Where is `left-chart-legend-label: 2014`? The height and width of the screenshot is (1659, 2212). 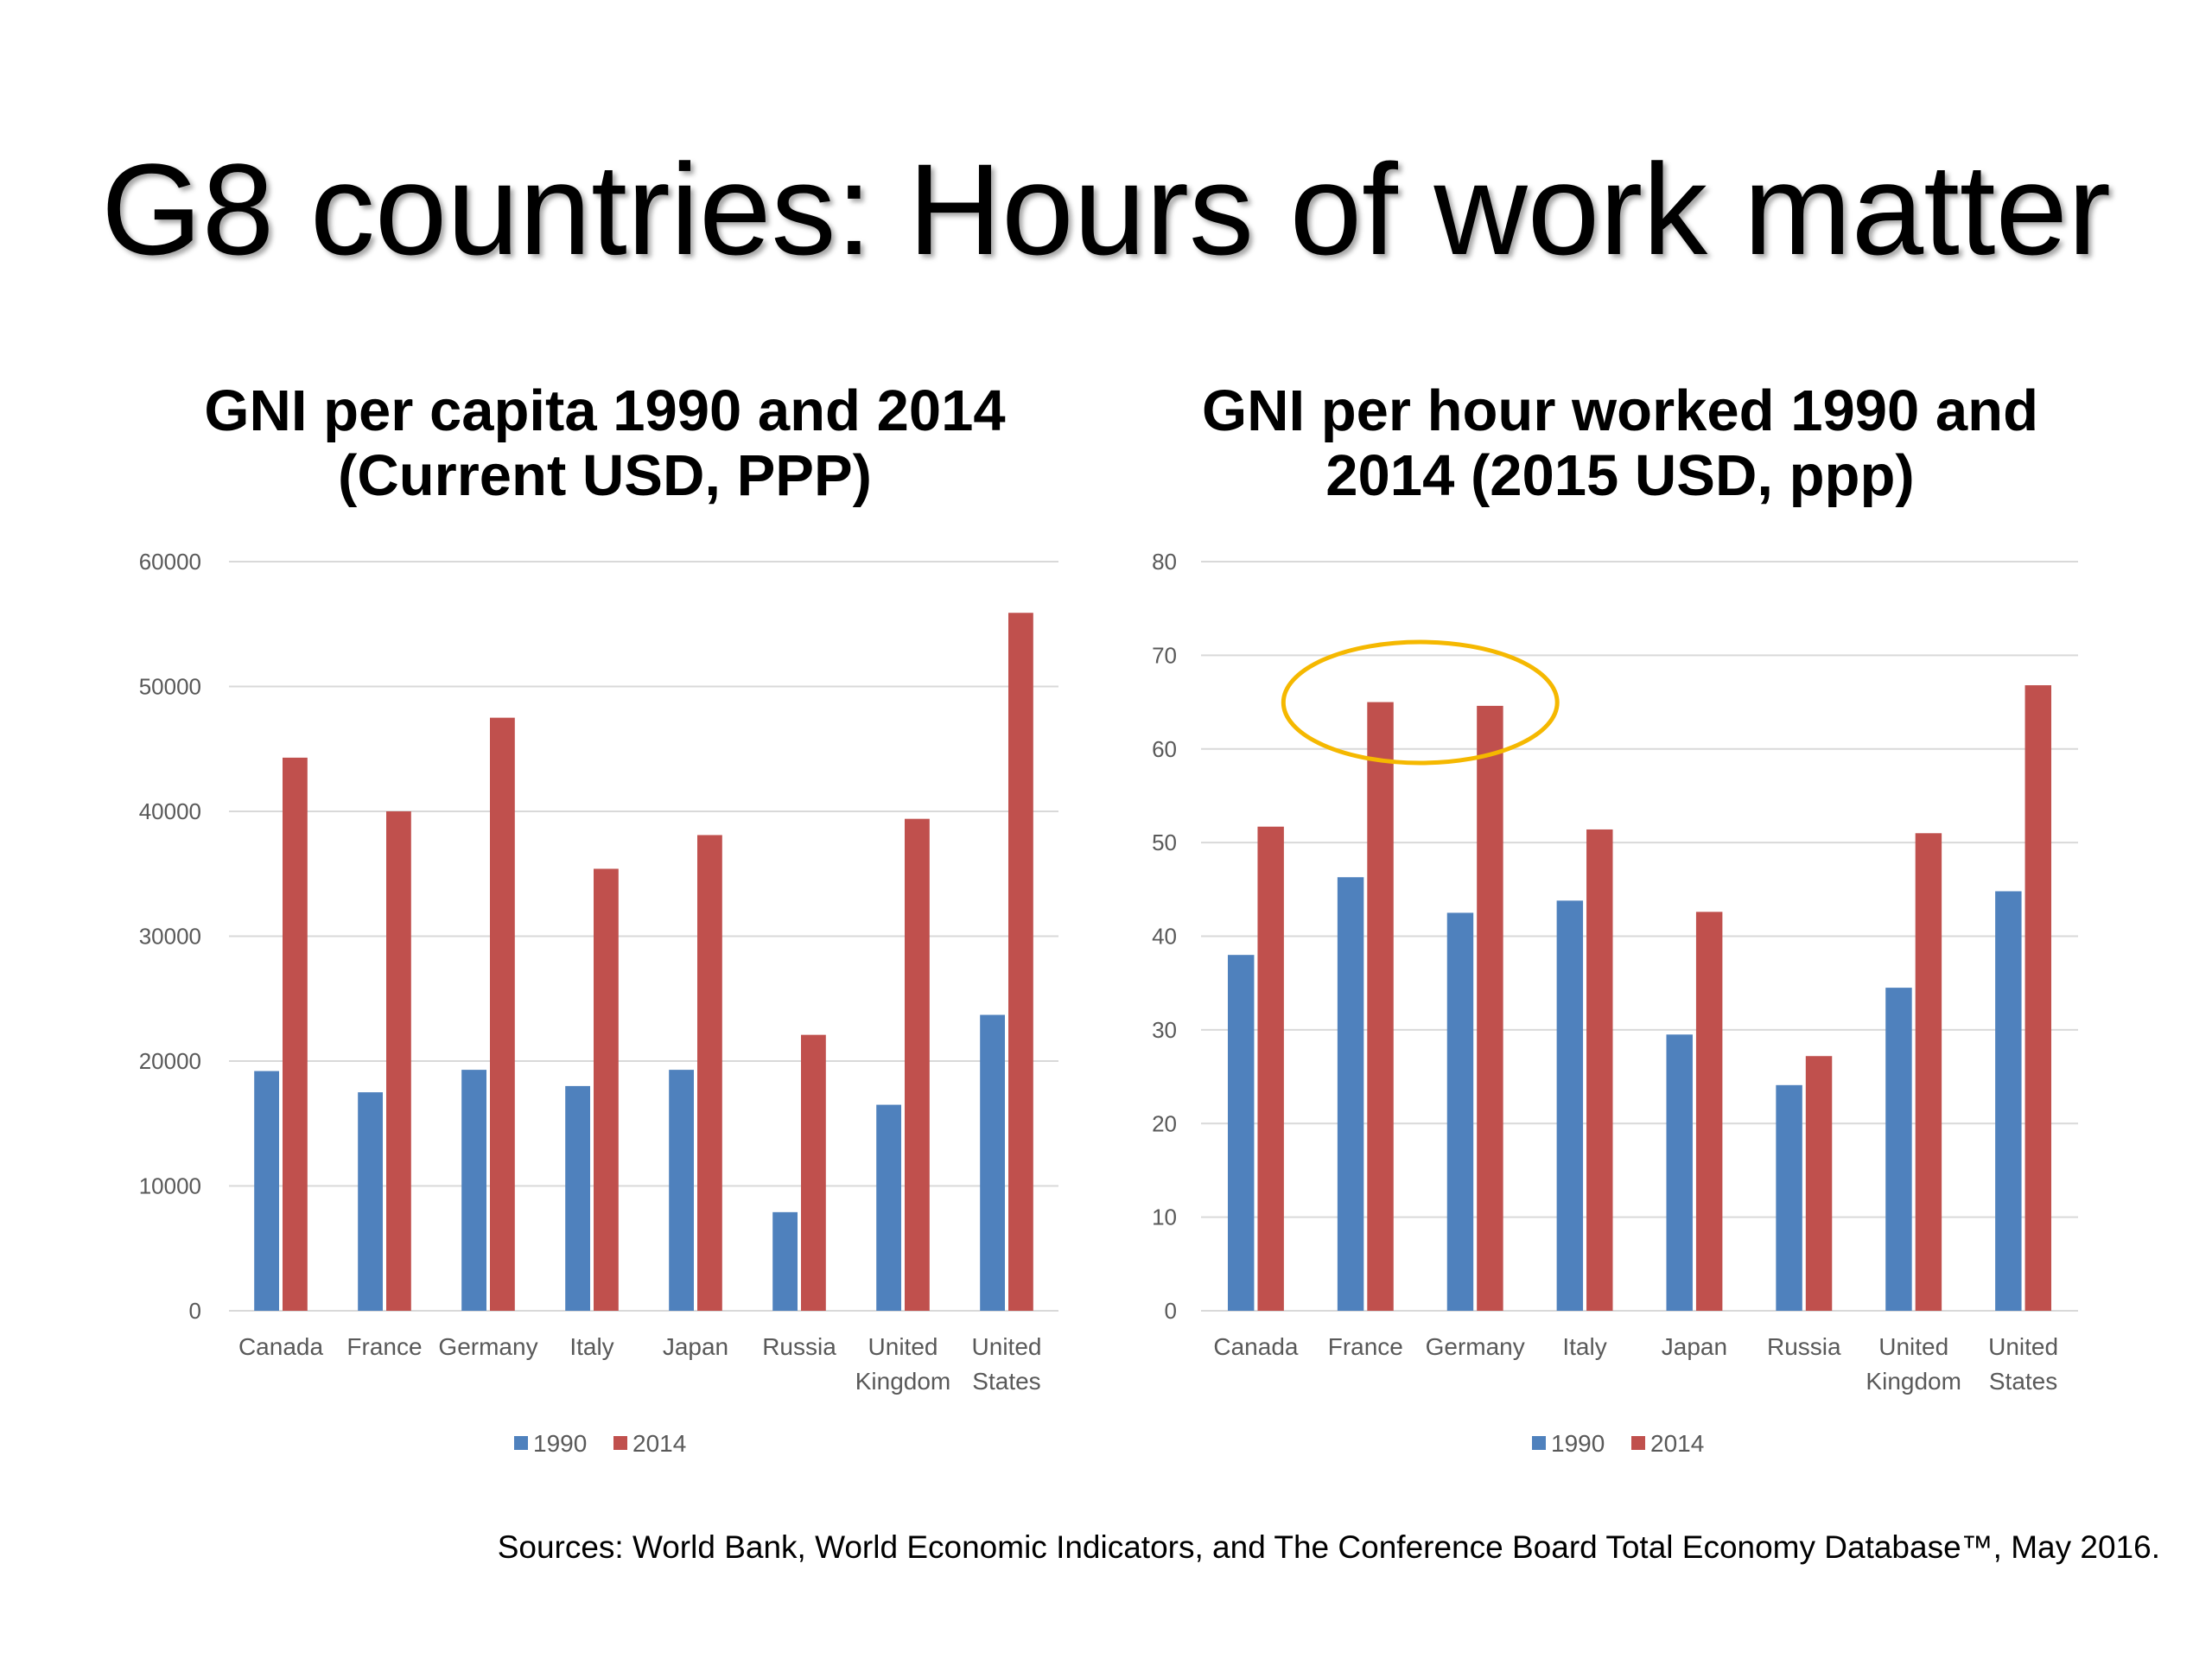 left-chart-legend-label: 2014 is located at coordinates (659, 1443).